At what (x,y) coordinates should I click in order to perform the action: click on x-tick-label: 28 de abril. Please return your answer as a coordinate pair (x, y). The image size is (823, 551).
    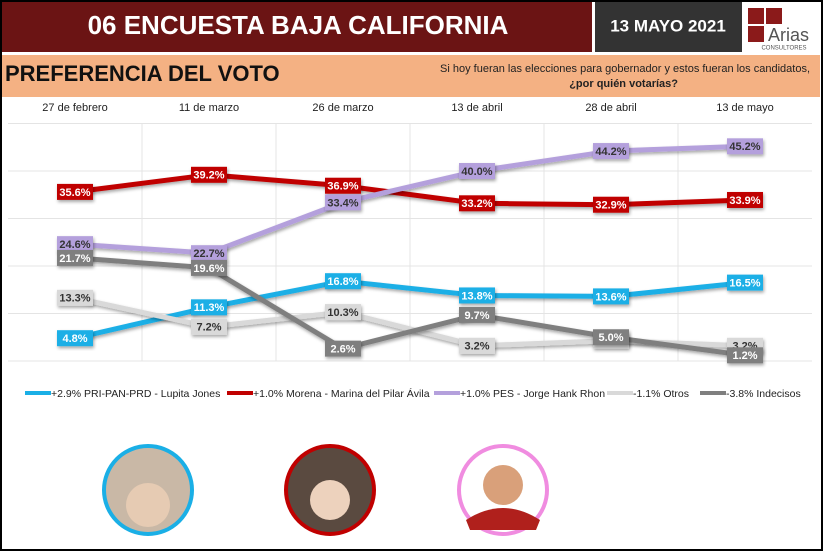
    Looking at the image, I should click on (610, 108).